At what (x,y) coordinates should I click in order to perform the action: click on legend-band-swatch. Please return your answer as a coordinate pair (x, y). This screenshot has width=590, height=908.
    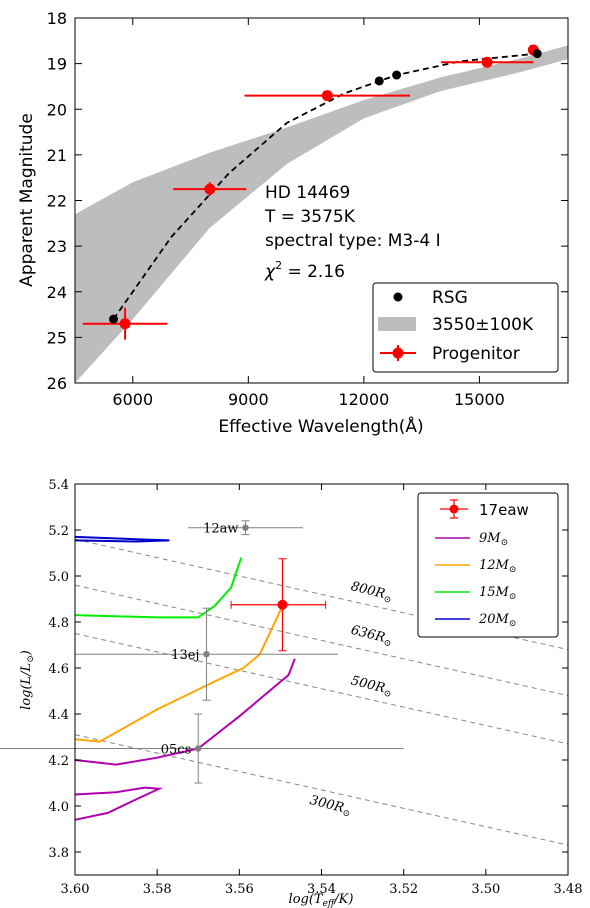
    Looking at the image, I should click on (397, 324).